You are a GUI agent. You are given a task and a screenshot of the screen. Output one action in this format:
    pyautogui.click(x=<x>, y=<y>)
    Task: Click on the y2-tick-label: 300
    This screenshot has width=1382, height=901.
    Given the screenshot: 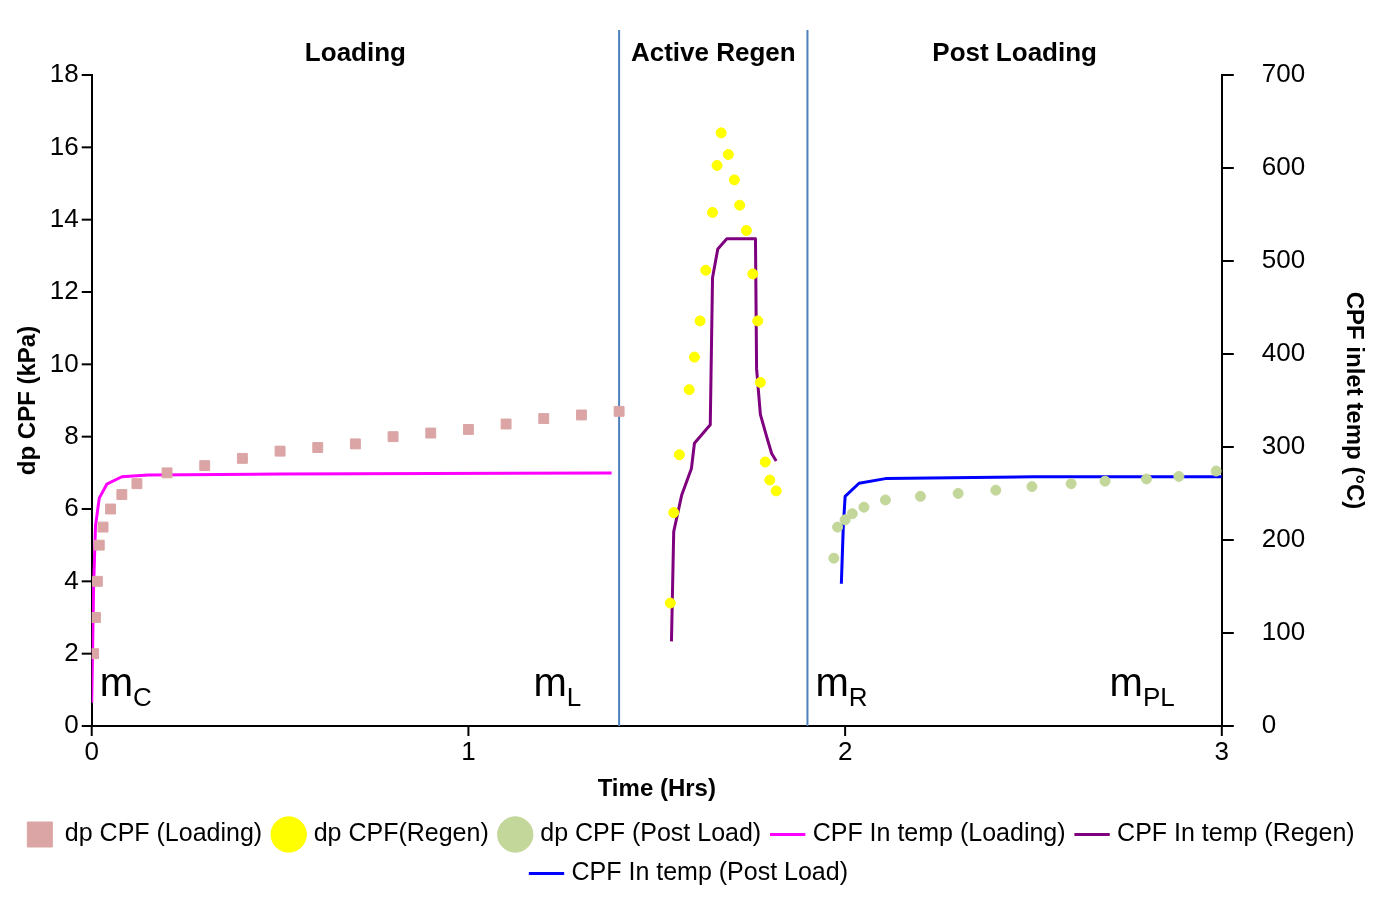 What is the action you would take?
    pyautogui.click(x=1283, y=445)
    